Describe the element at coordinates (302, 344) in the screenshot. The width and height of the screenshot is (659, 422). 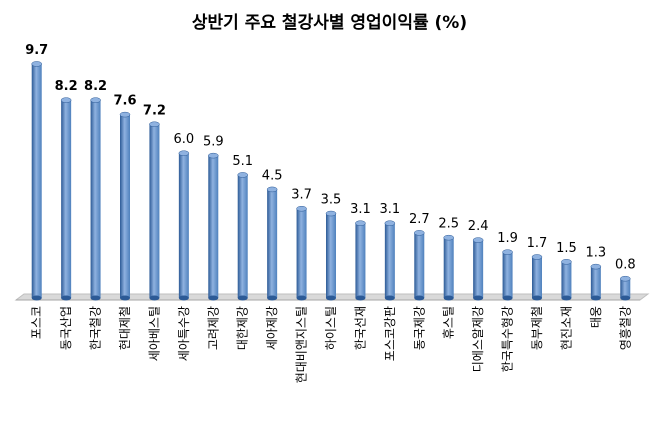
I see `category-label: 현대비앤지스틸` at that location.